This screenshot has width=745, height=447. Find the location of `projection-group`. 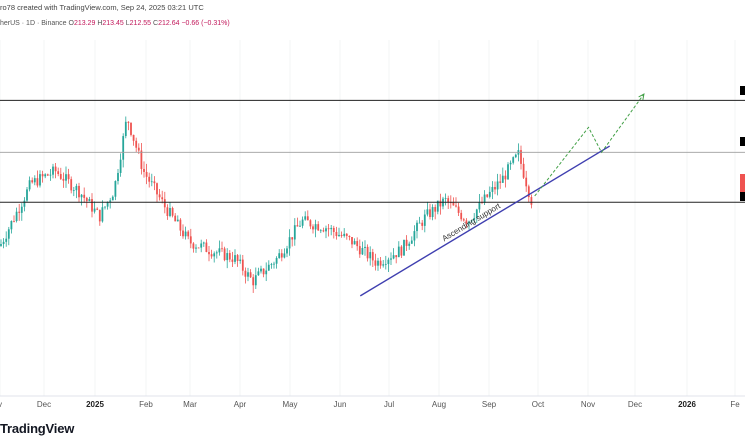

projection-group is located at coordinates (589, 145).